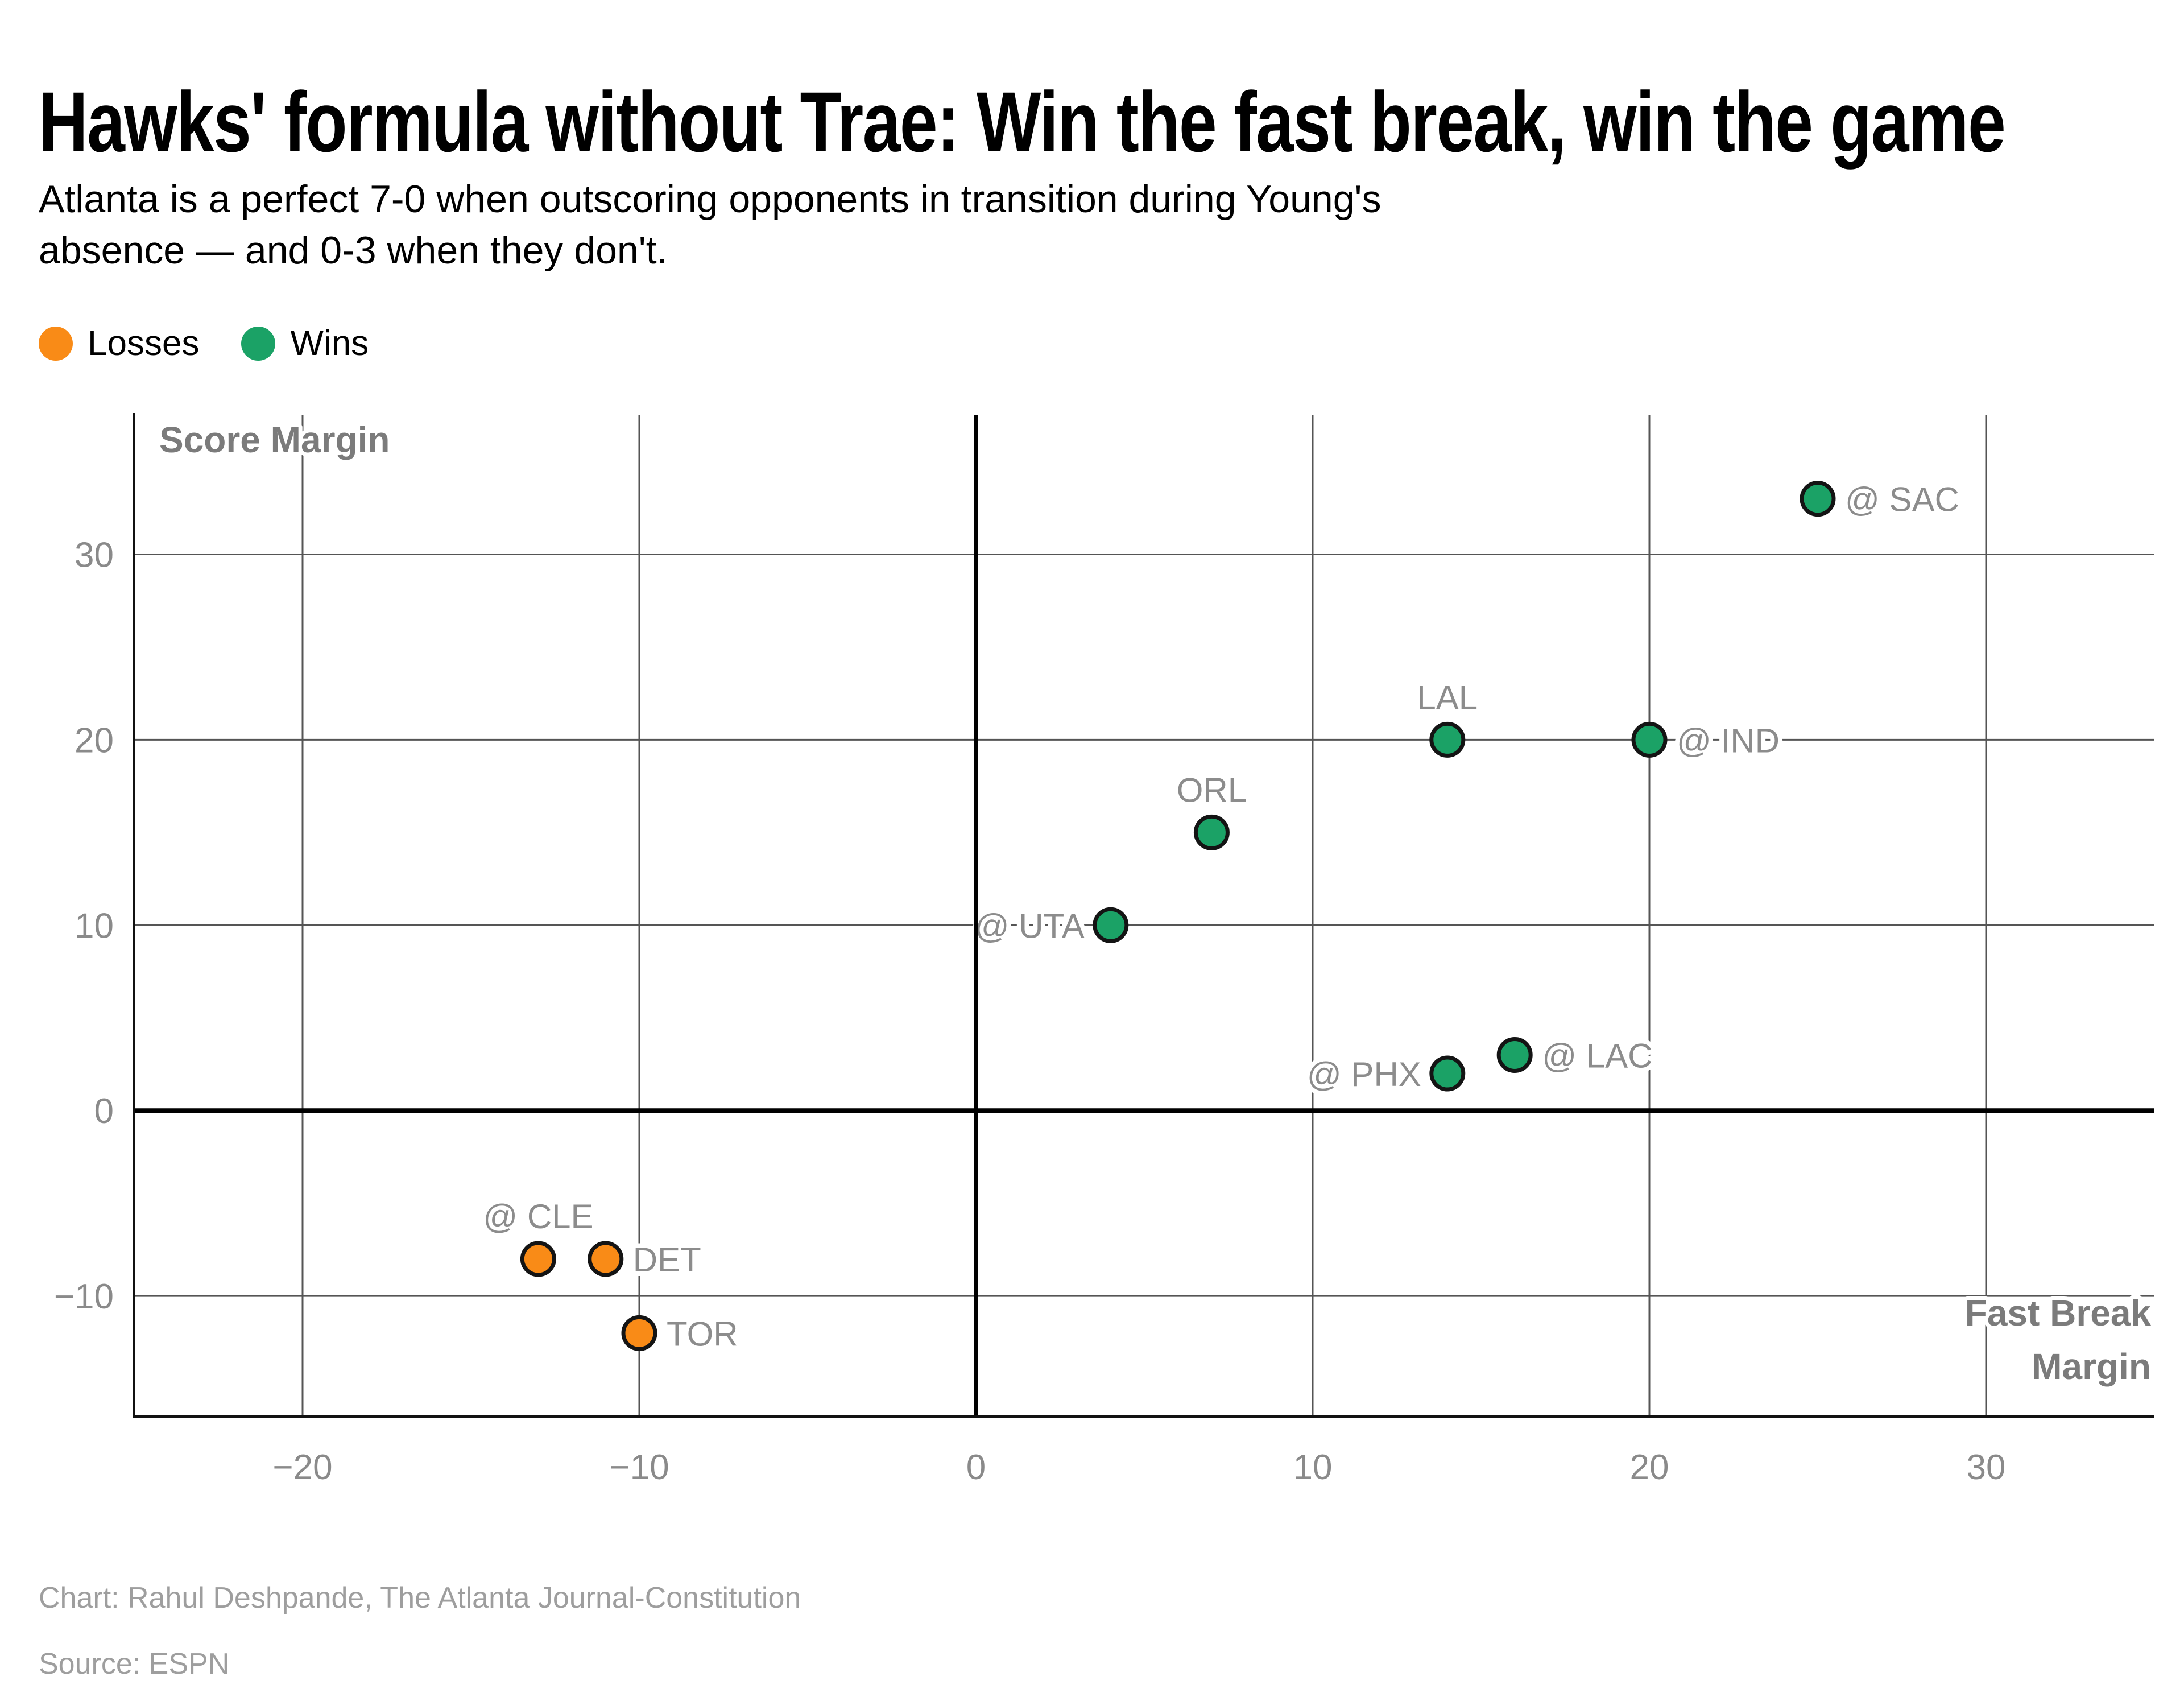  I want to click on x-tick-−20: −20, so click(302, 1467).